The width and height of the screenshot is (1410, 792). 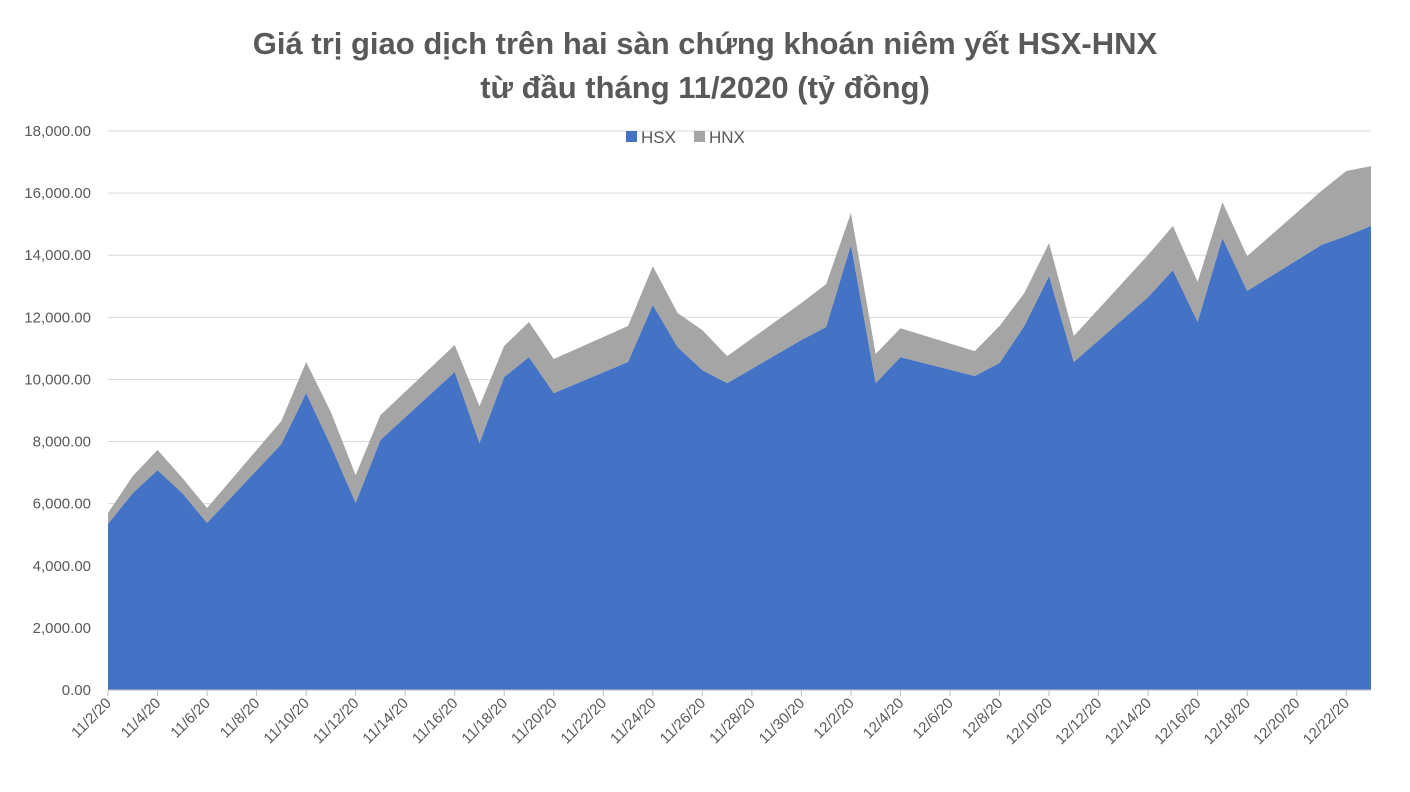 What do you see at coordinates (633, 721) in the screenshot?
I see `x-tick-label: 11/24/20` at bounding box center [633, 721].